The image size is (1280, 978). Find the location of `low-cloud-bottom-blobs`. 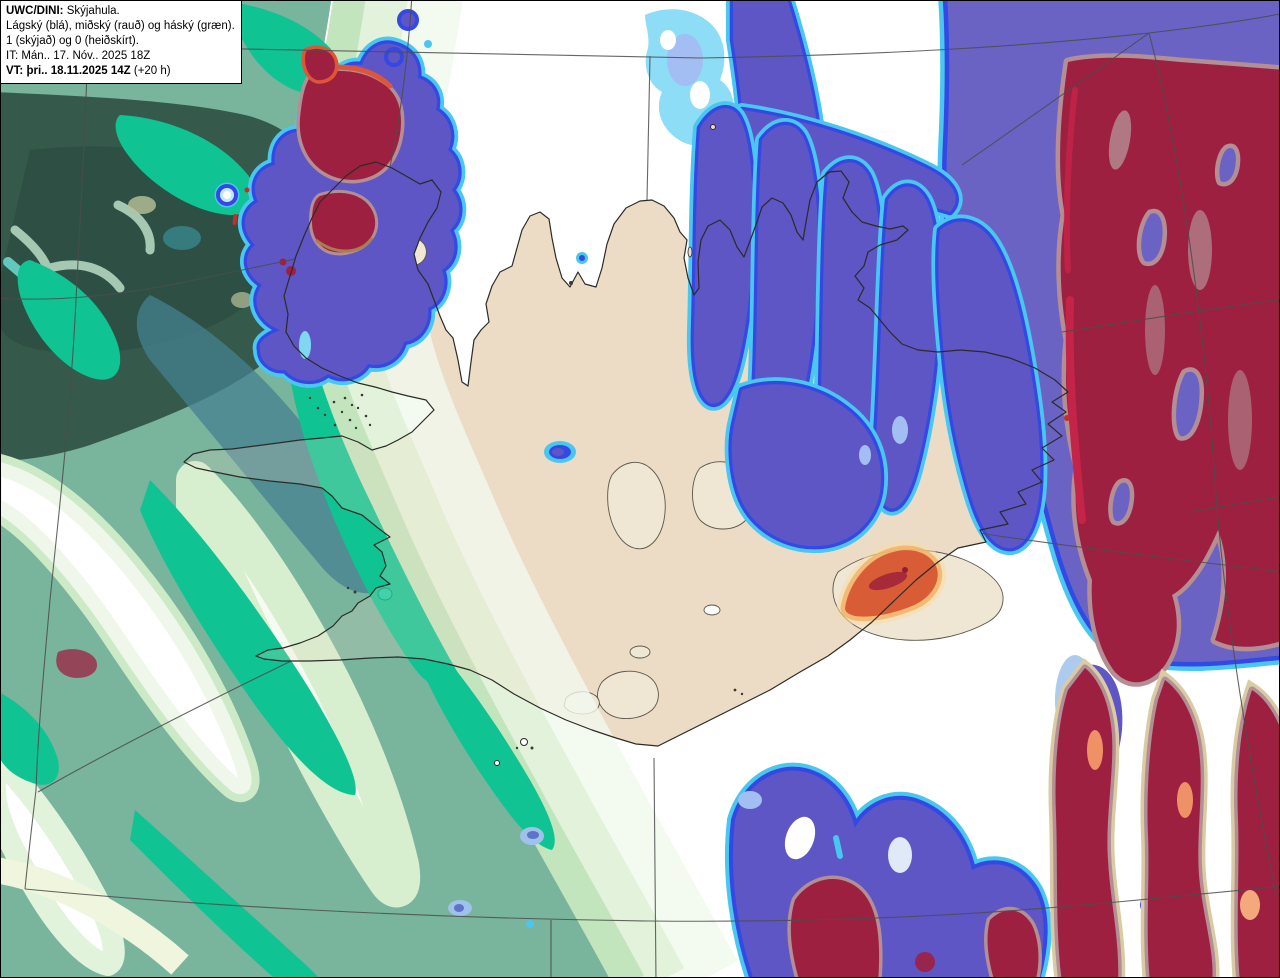

low-cloud-bottom-blobs is located at coordinates (888, 874).